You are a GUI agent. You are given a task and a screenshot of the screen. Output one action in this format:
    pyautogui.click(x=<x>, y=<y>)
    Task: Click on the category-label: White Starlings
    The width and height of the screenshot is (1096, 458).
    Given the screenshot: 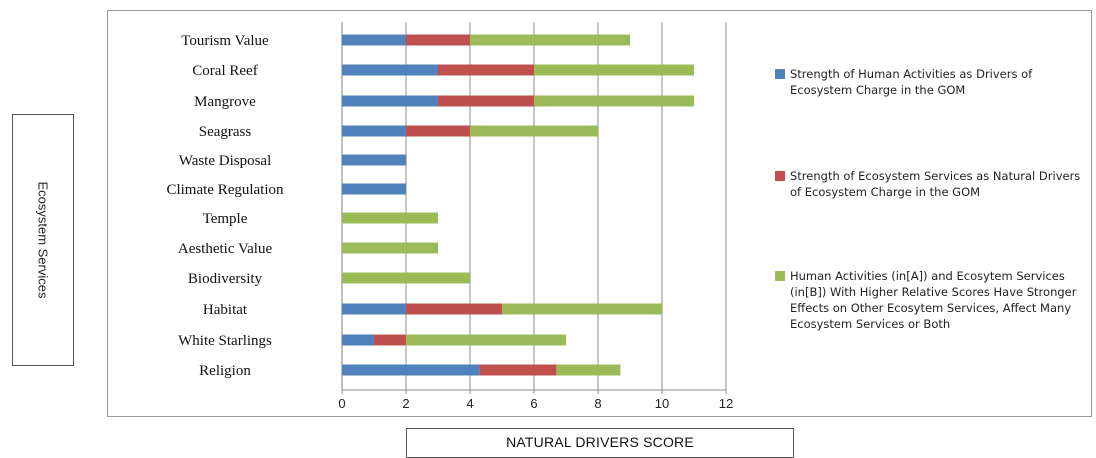 What is the action you would take?
    pyautogui.click(x=225, y=341)
    